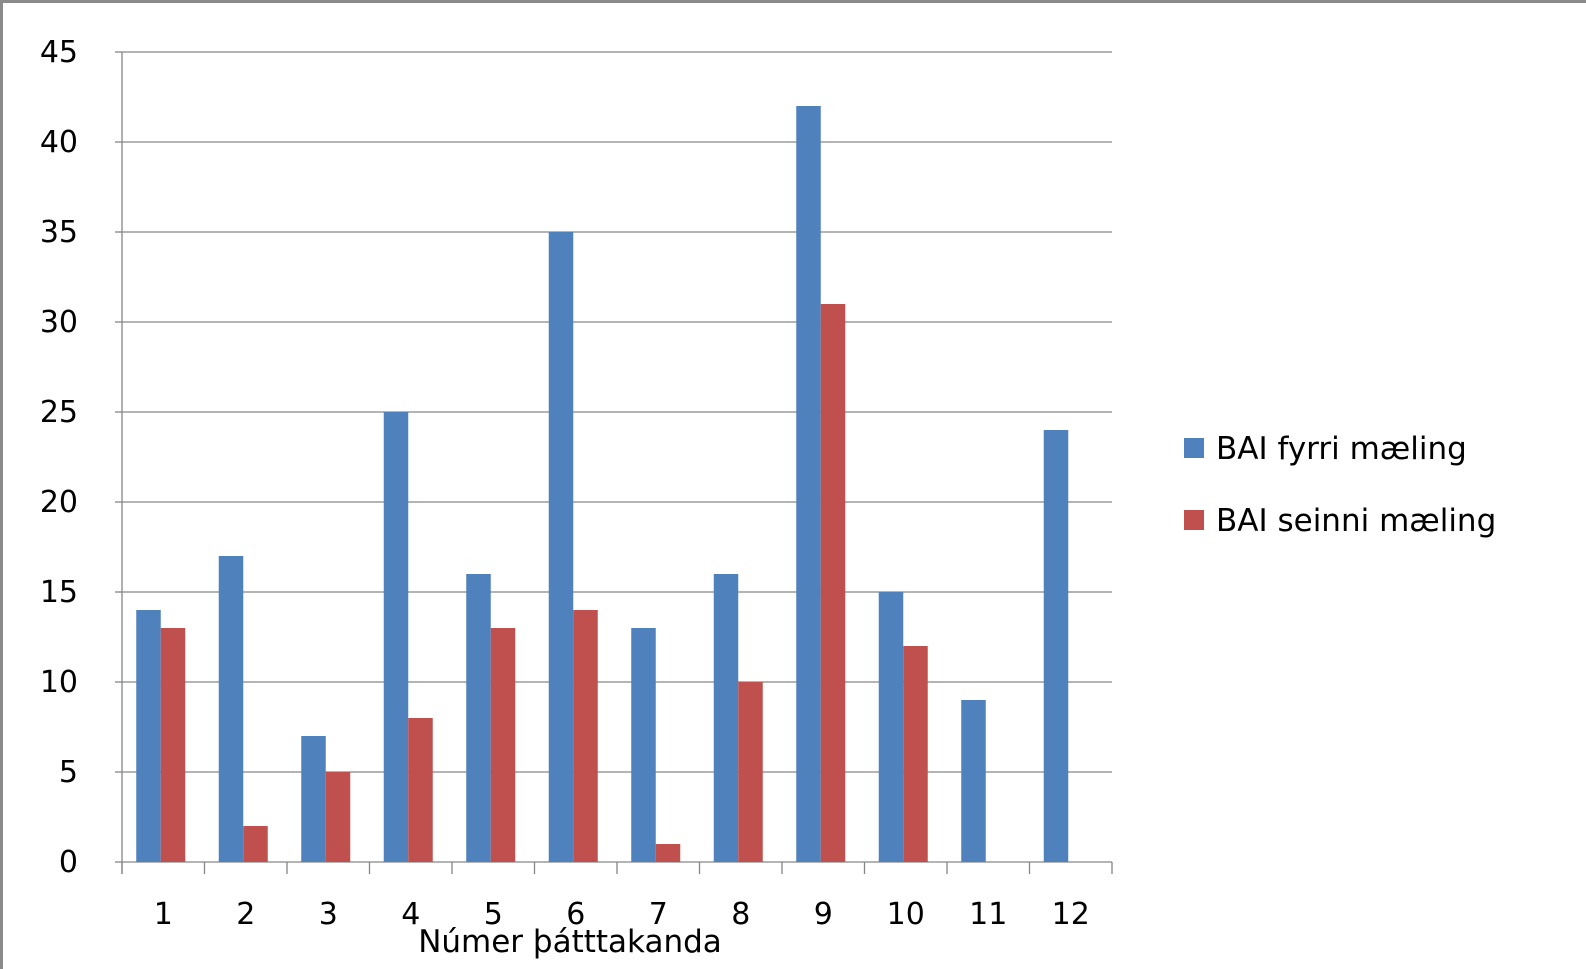 The height and width of the screenshot is (969, 1586). What do you see at coordinates (1071, 914) in the screenshot?
I see `x-tick-label: 12` at bounding box center [1071, 914].